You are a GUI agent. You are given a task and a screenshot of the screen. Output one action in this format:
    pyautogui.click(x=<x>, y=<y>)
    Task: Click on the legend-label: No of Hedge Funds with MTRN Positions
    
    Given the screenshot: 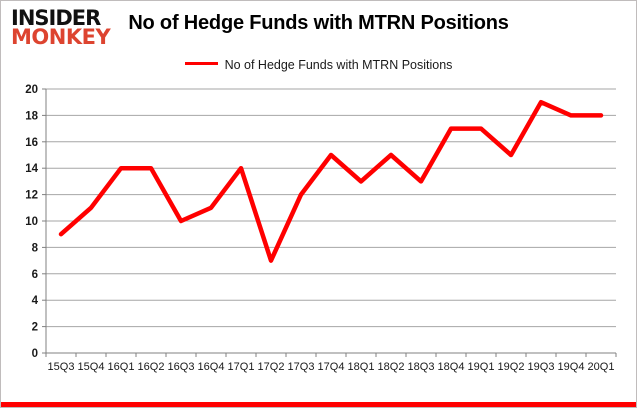 What is the action you would take?
    pyautogui.click(x=338, y=64)
    